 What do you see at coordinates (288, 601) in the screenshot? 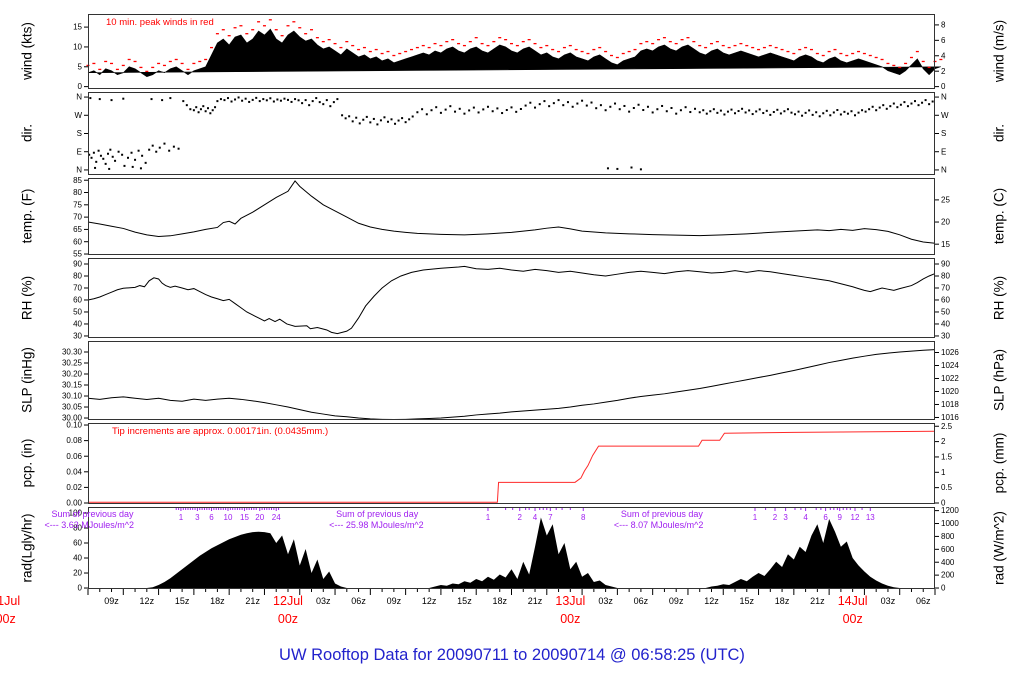
I see `x-date-label: 12Jul` at bounding box center [288, 601].